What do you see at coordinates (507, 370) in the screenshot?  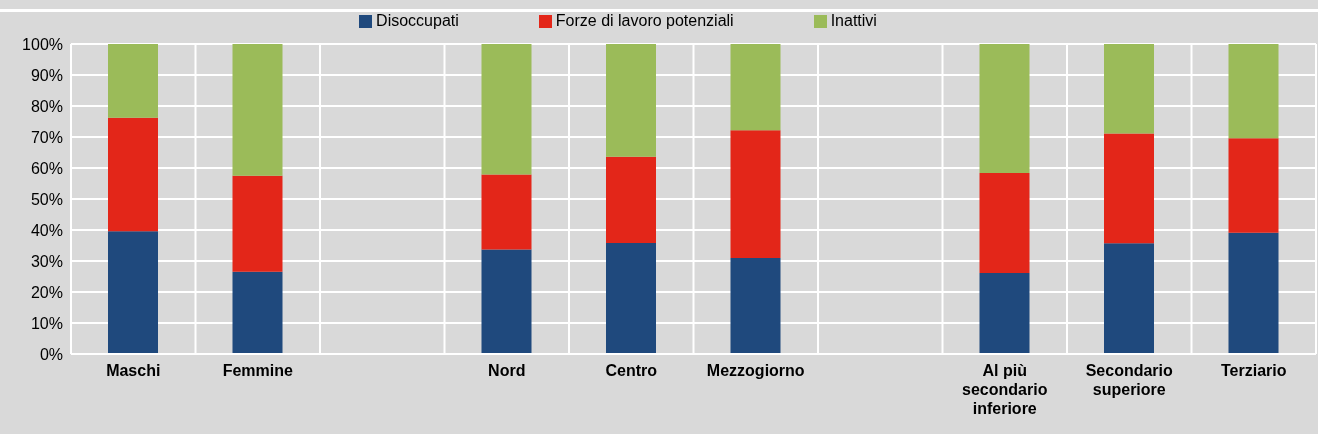 I see `x-tick-label: Nord` at bounding box center [507, 370].